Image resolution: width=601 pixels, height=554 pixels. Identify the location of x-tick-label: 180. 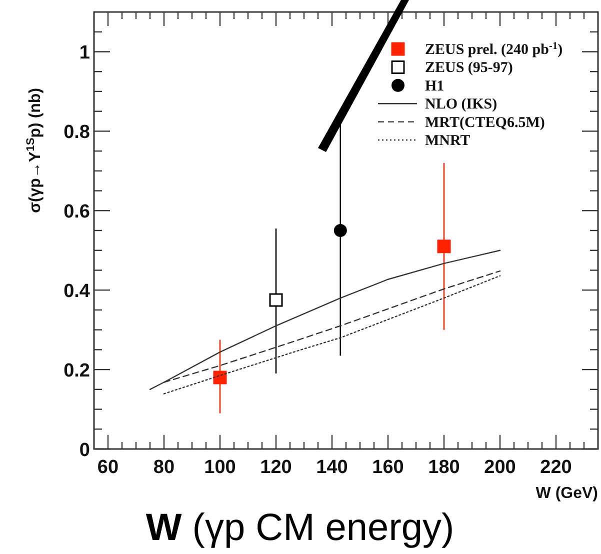
(444, 467).